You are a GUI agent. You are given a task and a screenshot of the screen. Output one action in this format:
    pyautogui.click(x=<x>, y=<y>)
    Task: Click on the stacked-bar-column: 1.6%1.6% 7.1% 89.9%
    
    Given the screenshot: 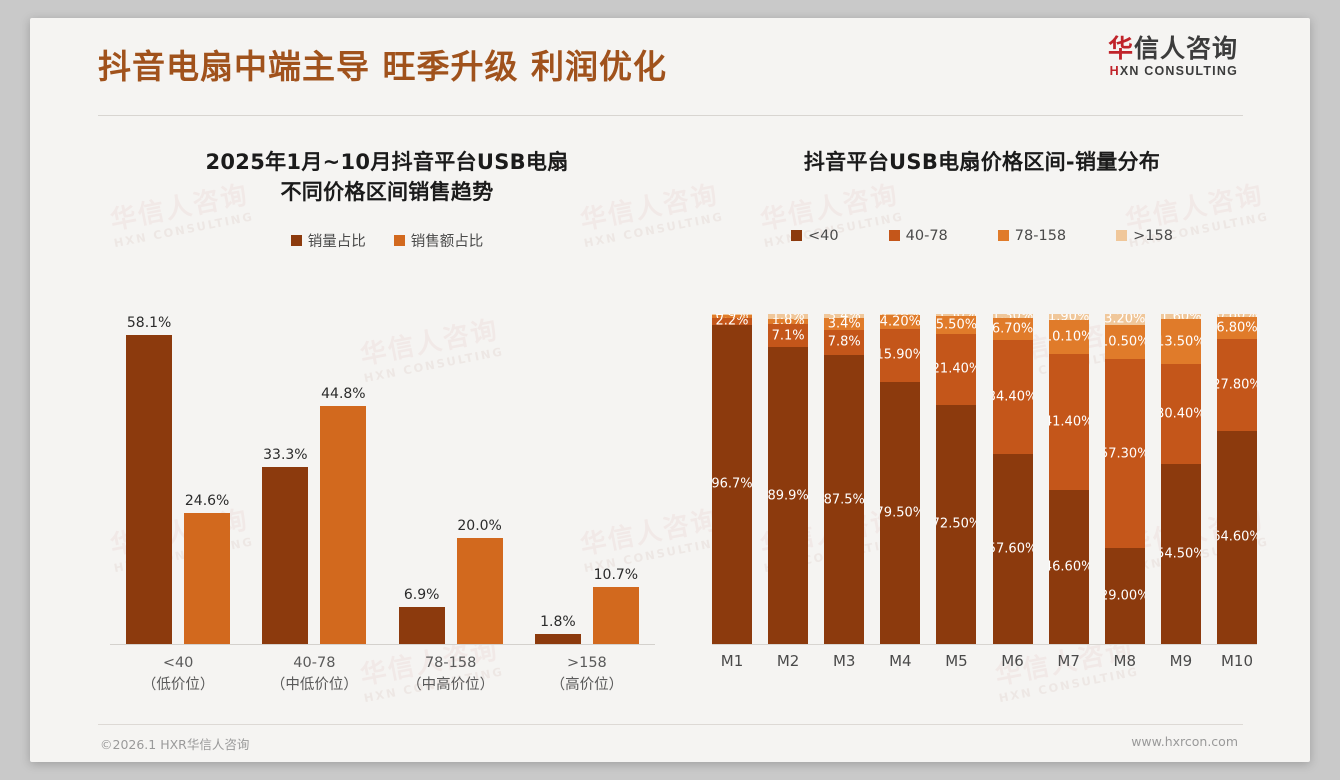 What is the action you would take?
    pyautogui.click(x=788, y=479)
    